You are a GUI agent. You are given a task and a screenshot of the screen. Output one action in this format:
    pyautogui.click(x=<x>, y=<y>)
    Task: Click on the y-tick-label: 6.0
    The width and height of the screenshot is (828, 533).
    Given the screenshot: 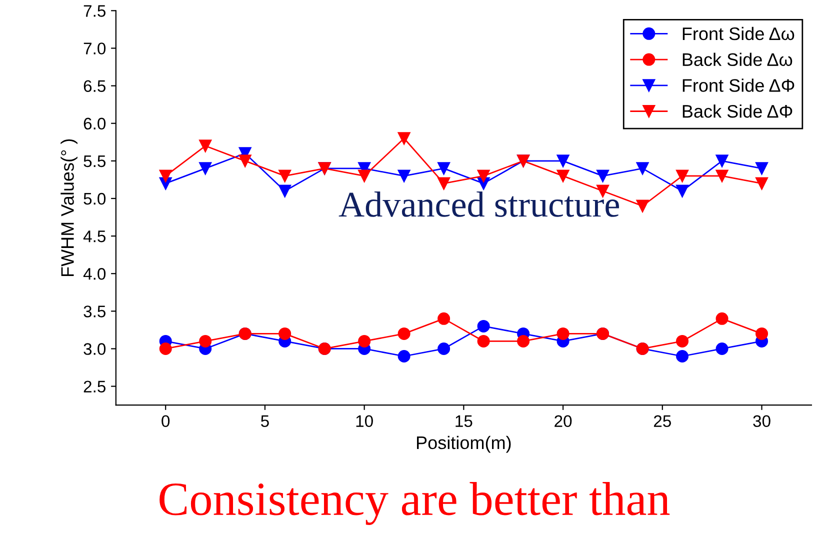 What is the action you would take?
    pyautogui.click(x=95, y=124)
    